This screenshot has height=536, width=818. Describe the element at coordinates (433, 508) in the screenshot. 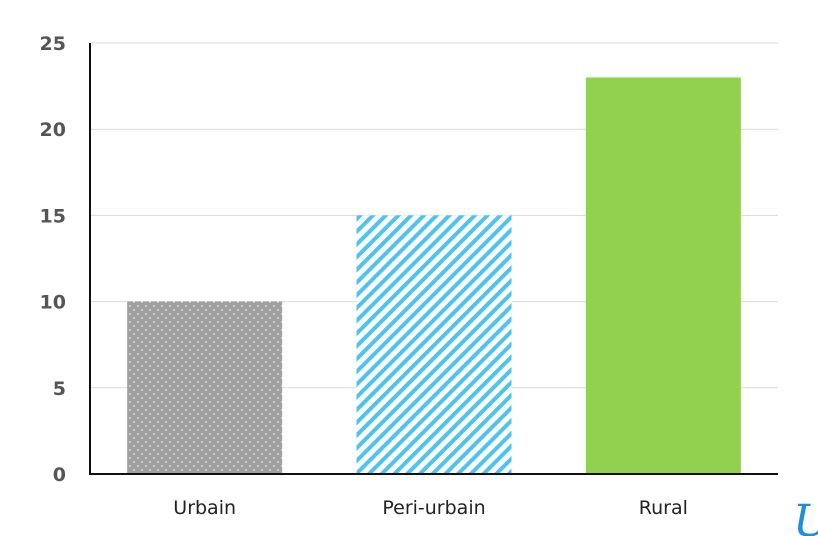

I see `x-tick-label: Peri-urbain` at that location.